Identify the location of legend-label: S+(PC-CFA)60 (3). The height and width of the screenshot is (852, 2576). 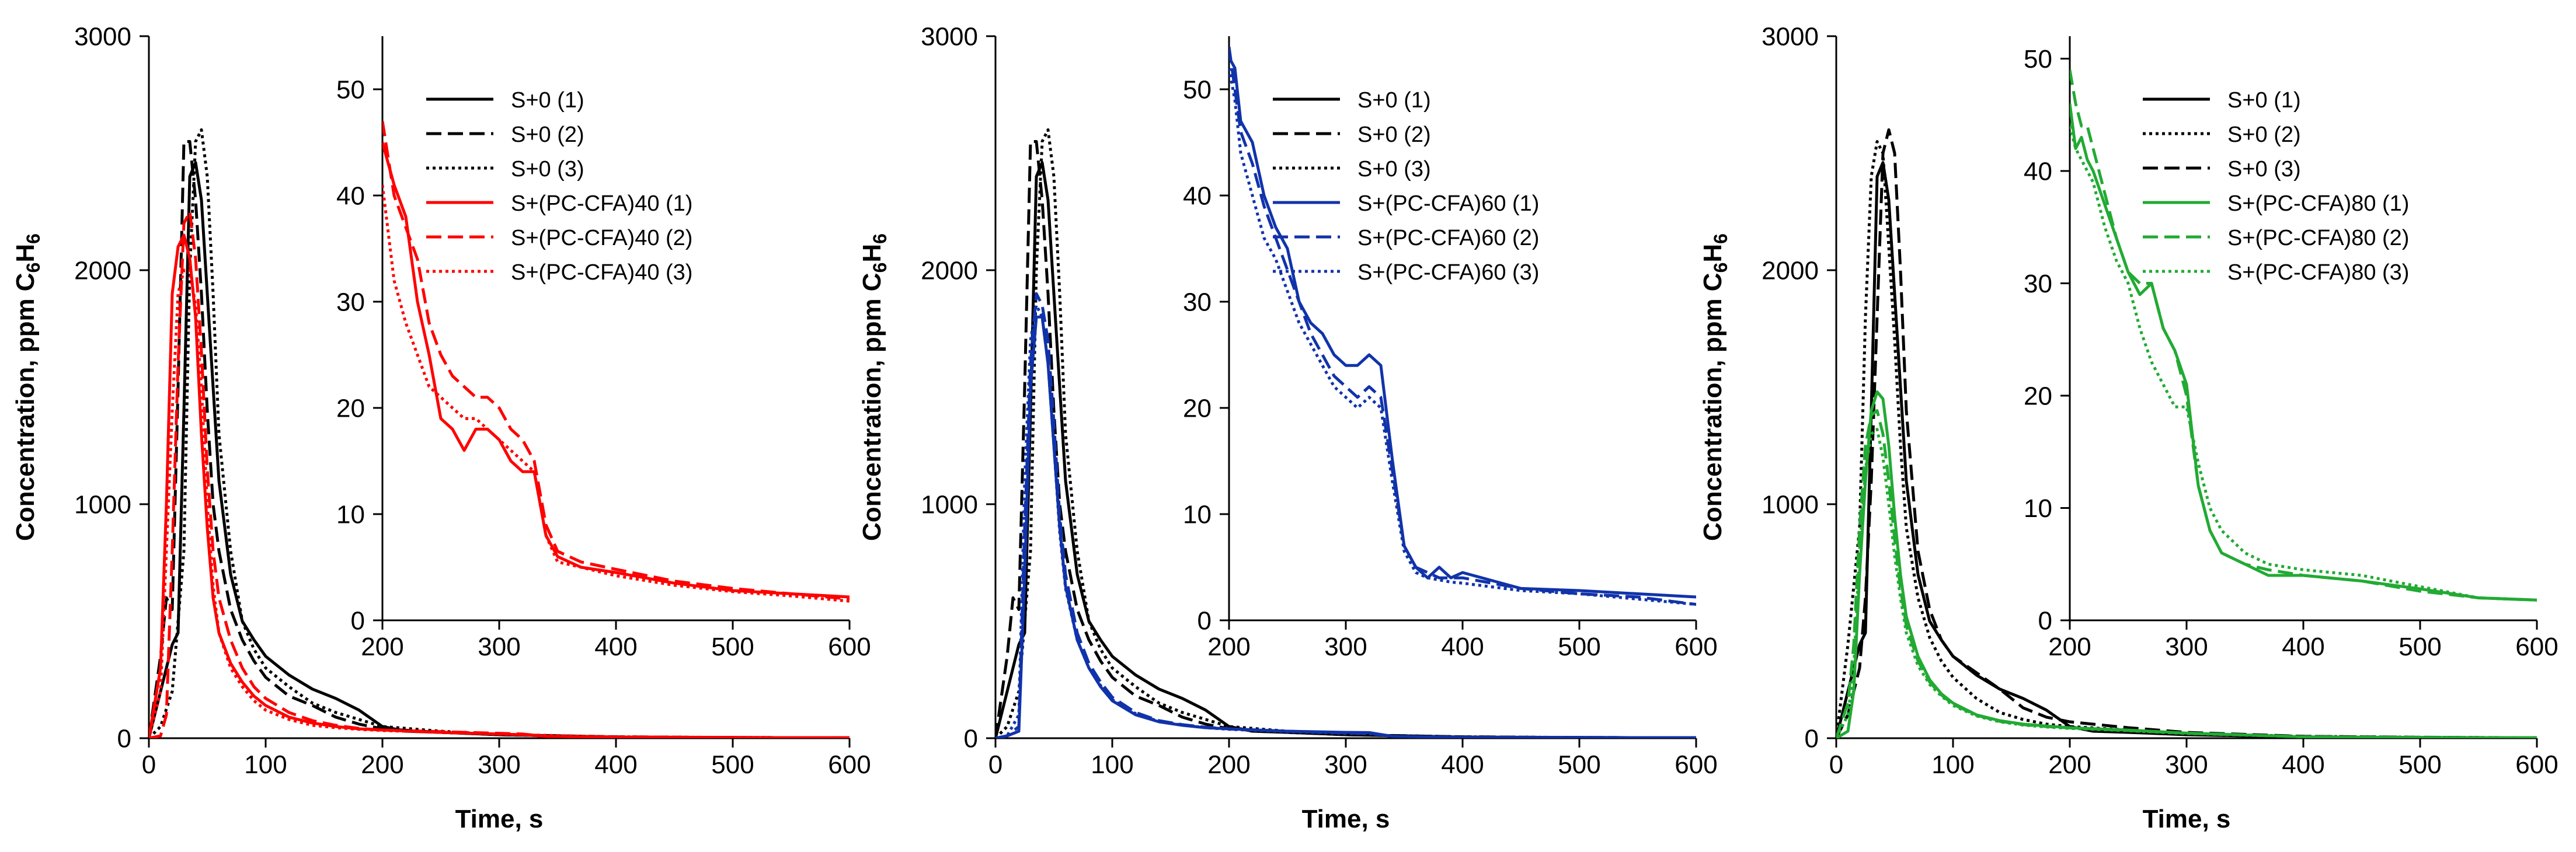
(1448, 273).